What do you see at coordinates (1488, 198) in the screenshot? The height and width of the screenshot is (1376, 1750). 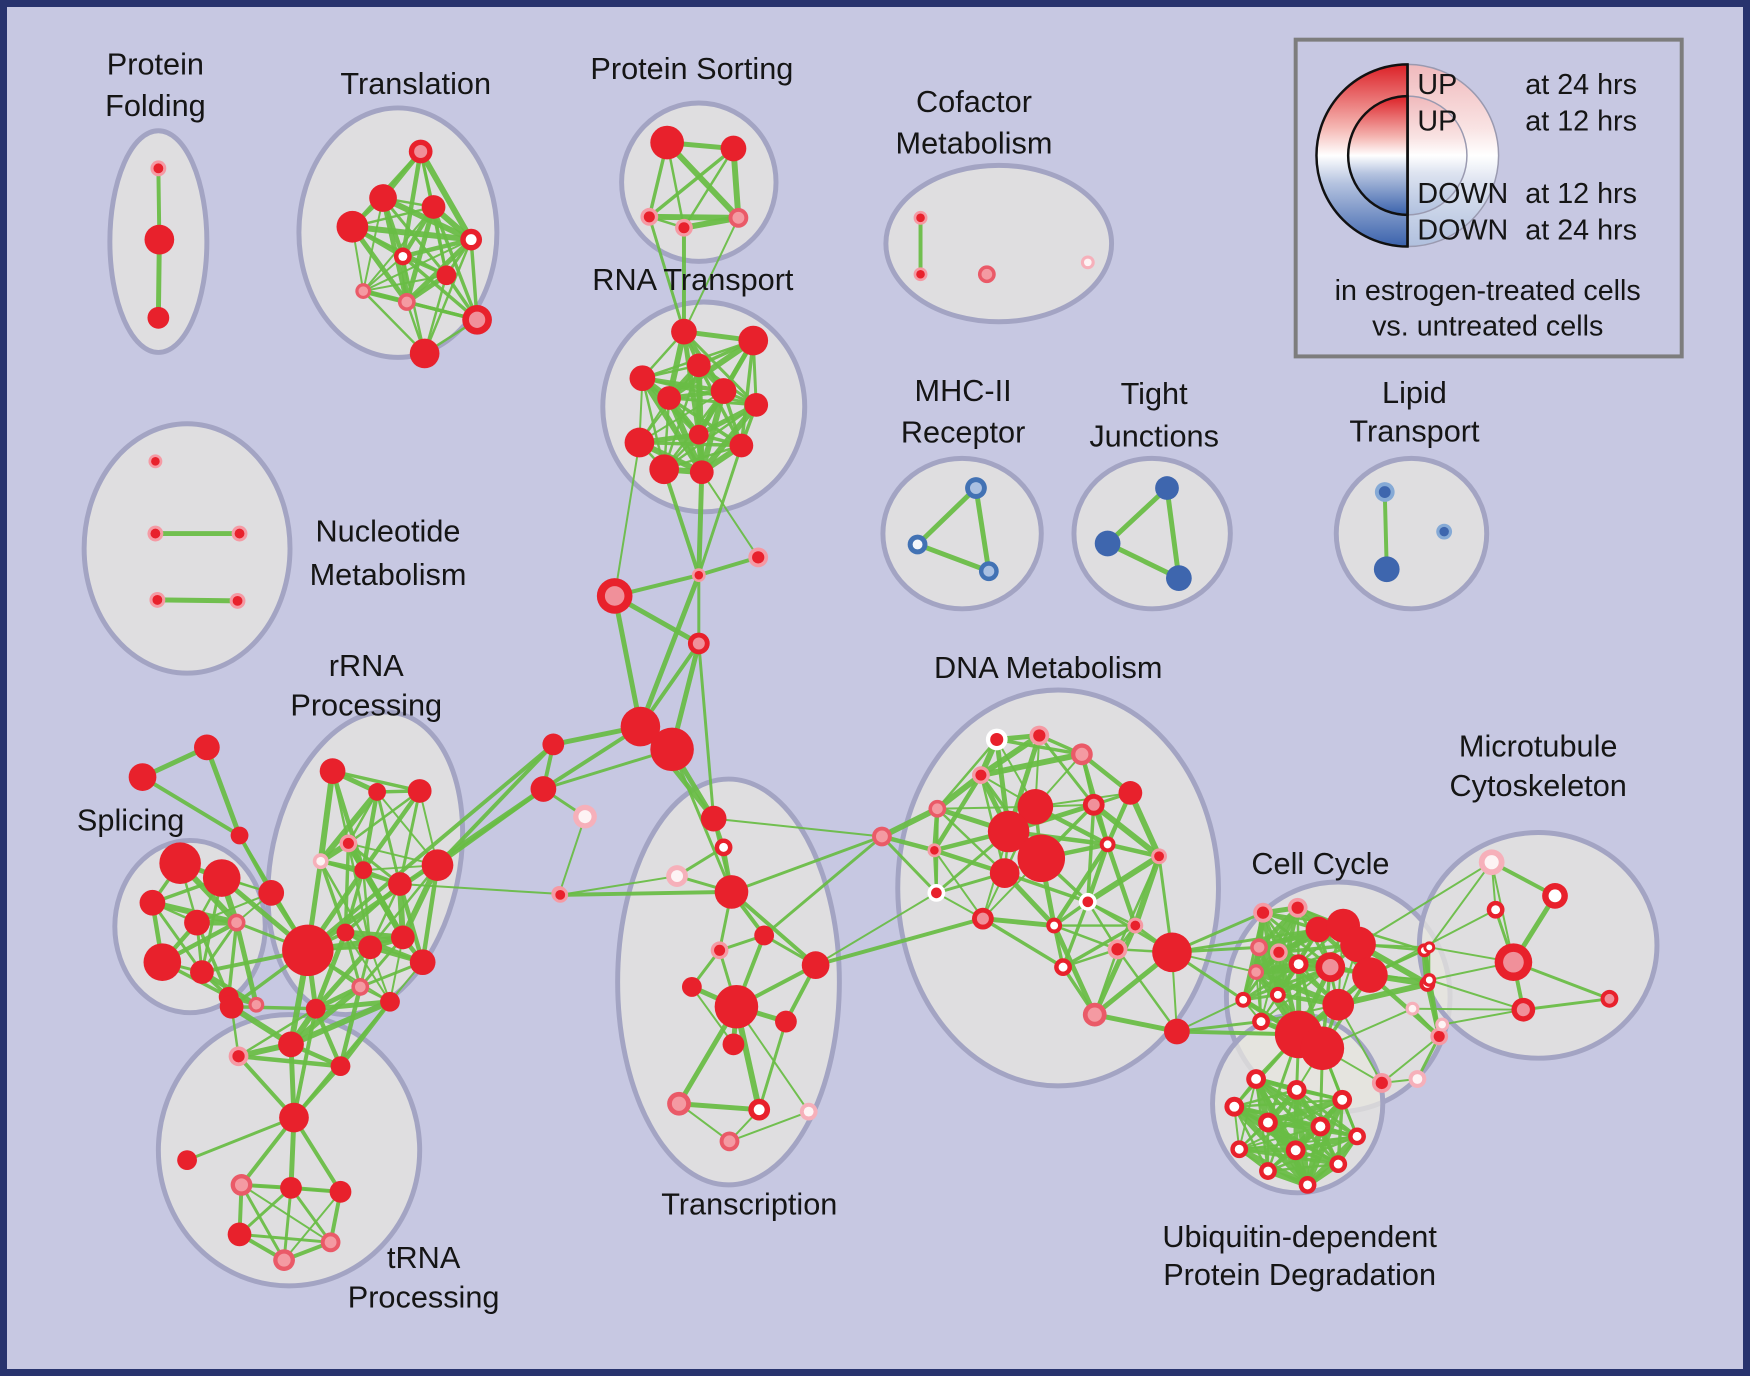 I see `legend-box` at bounding box center [1488, 198].